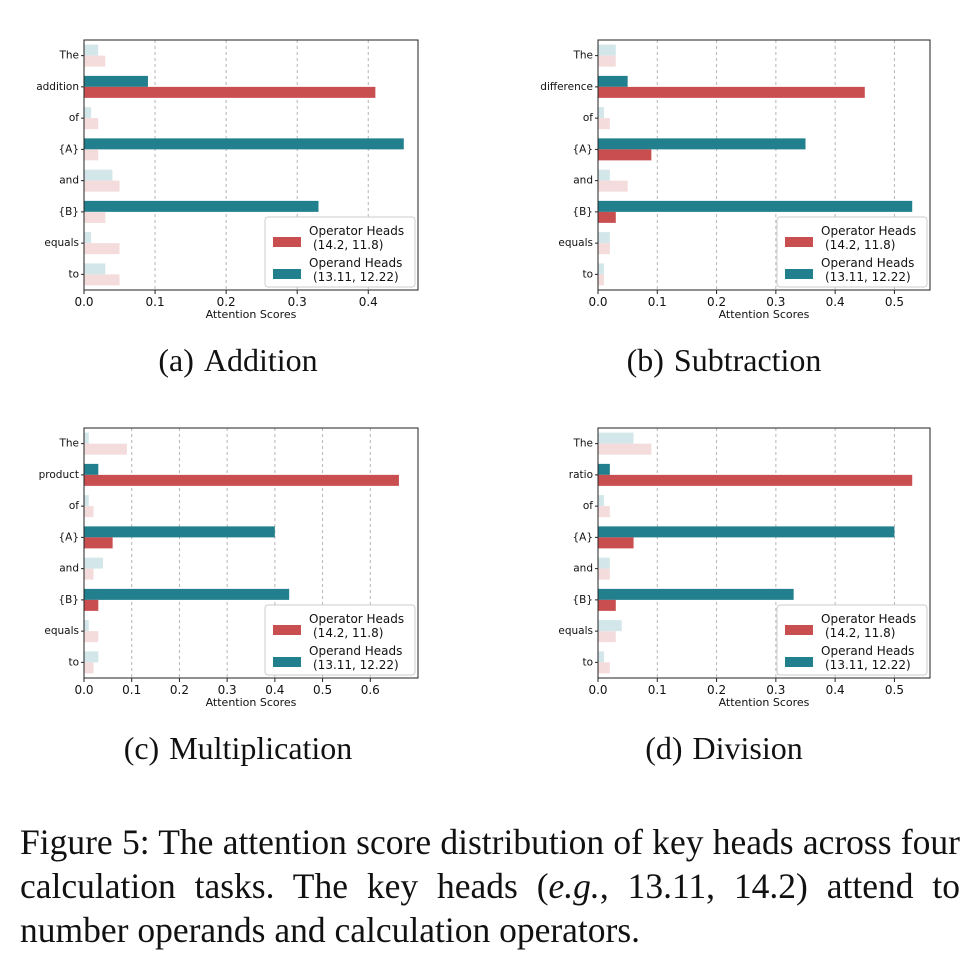  Describe the element at coordinates (582, 537) in the screenshot. I see `y-tick-label: {A}` at that location.